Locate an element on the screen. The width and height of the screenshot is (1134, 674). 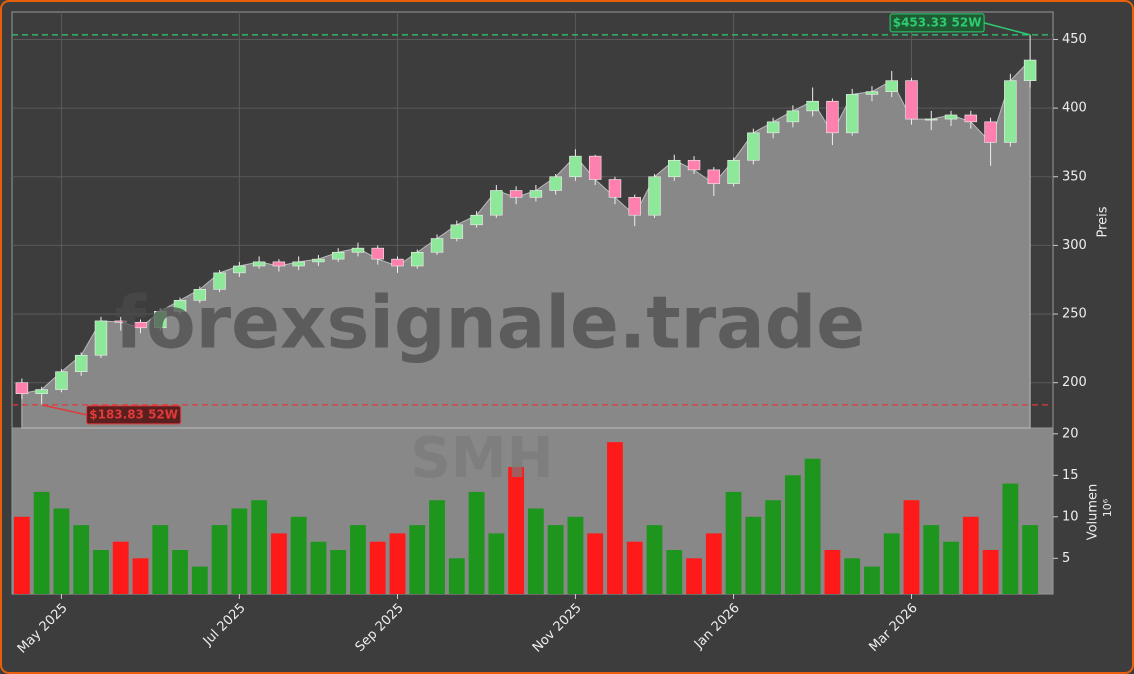
y2-axis-label: Volumen is located at coordinates (1093, 512).